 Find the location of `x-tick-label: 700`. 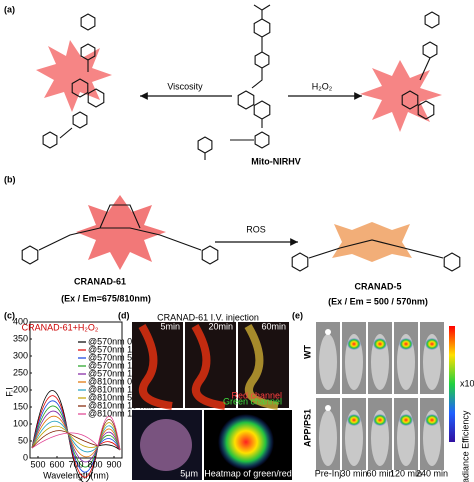

x-tick-label: 700 is located at coordinates (75, 464).